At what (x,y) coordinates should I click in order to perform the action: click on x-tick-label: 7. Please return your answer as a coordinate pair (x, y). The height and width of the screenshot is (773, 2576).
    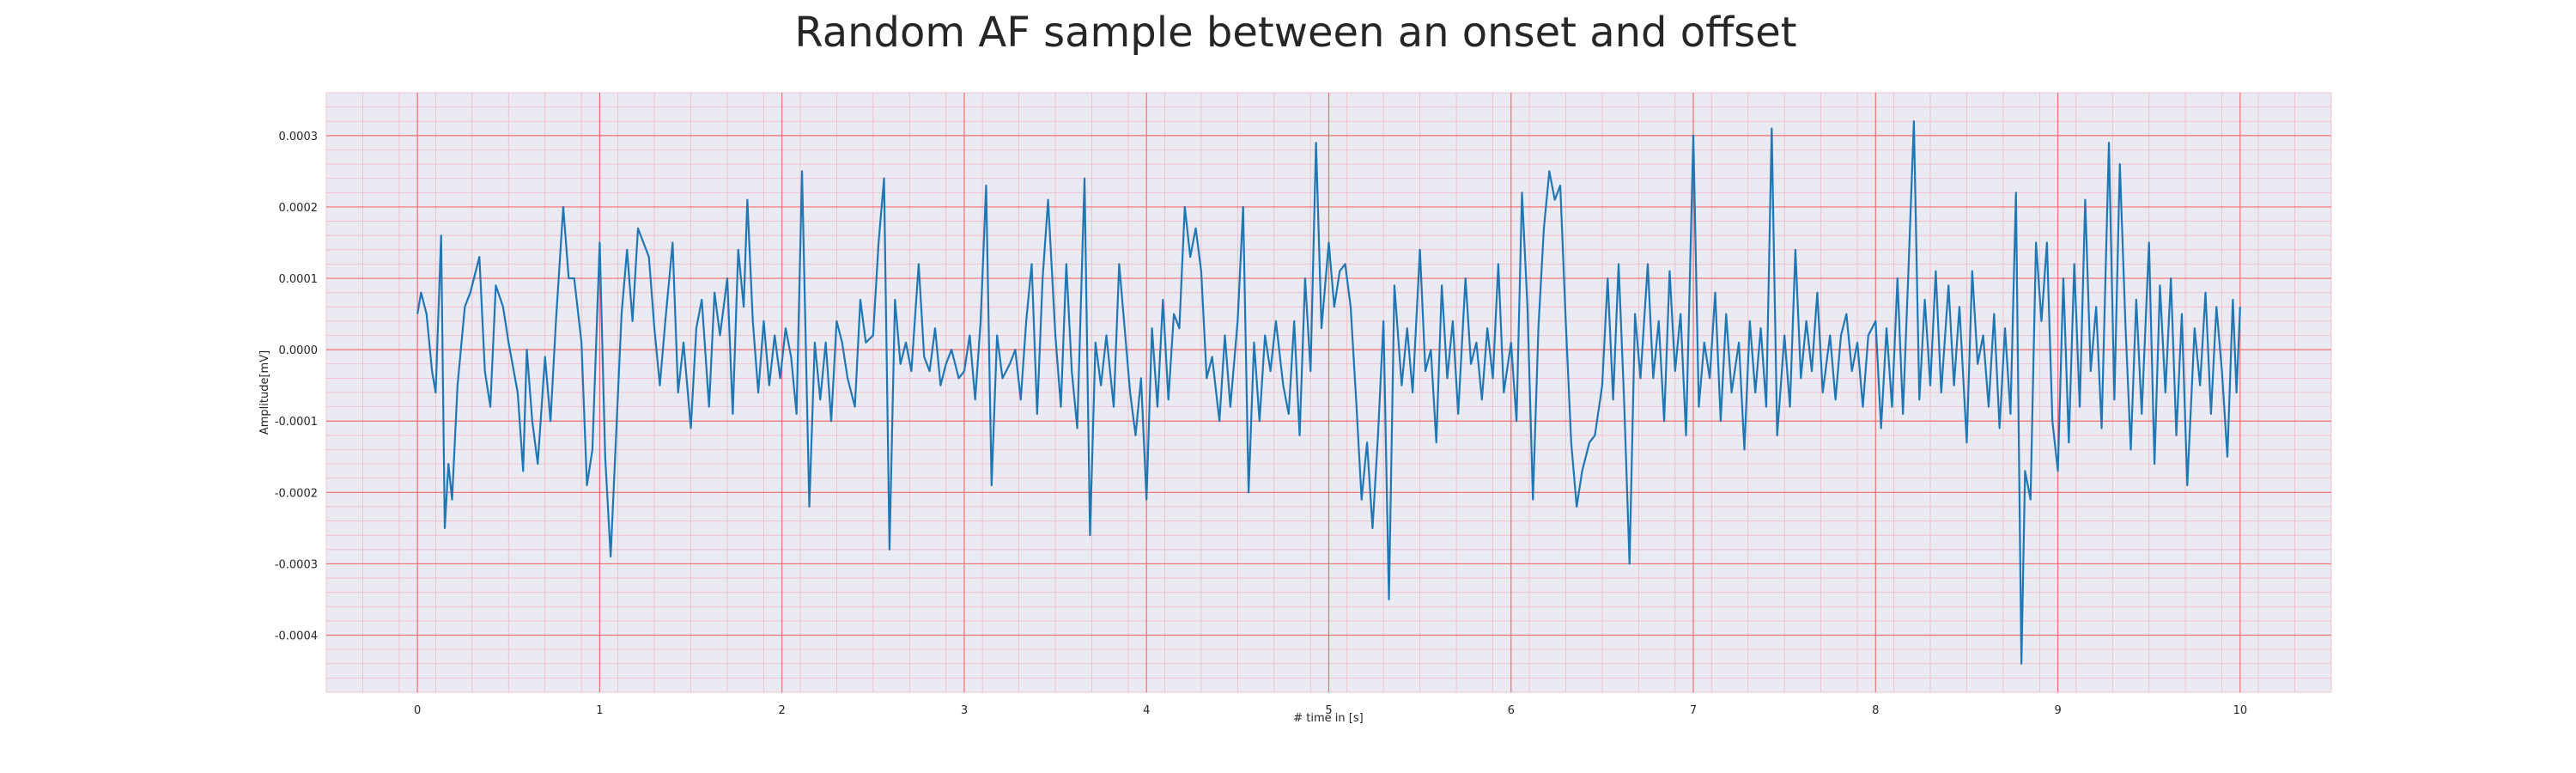
    Looking at the image, I should click on (1693, 710).